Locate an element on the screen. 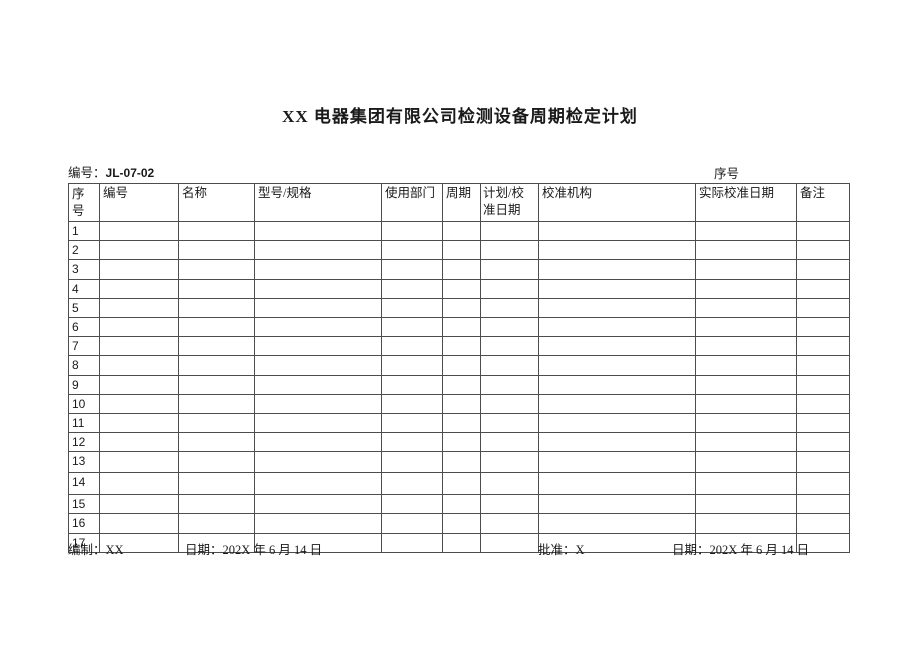 This screenshot has width=920, height=651. column-header-code: 编号 is located at coordinates (139, 202).